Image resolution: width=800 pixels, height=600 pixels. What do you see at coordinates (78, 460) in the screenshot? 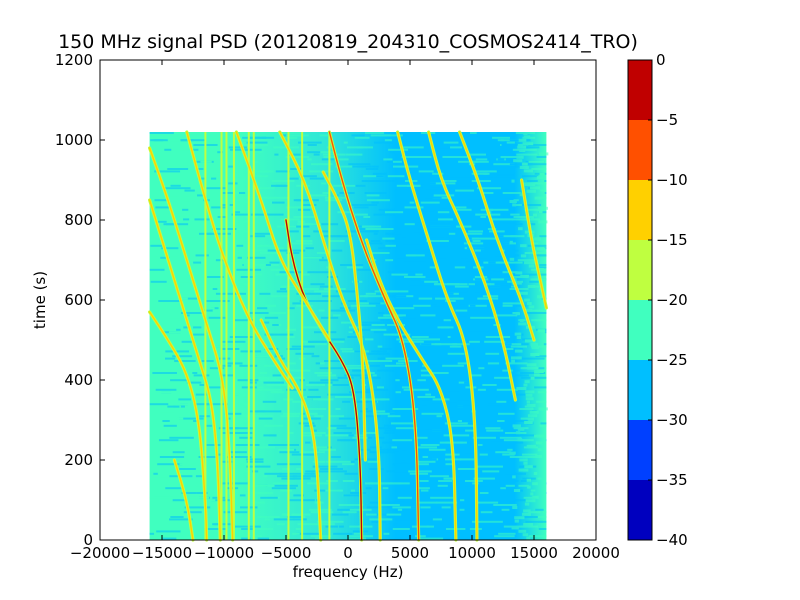
I see `y-tick-label: 200` at bounding box center [78, 460].